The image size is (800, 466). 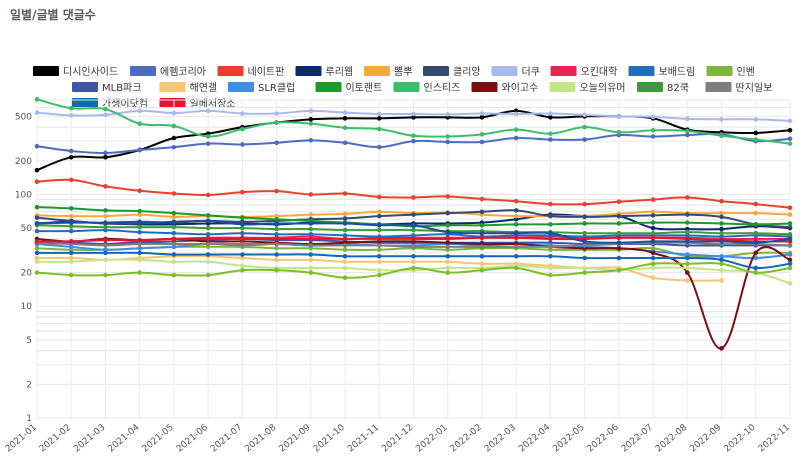 What do you see at coordinates (431, 439) in the screenshot?
I see `x-tick-label: 2022-01` at bounding box center [431, 439].